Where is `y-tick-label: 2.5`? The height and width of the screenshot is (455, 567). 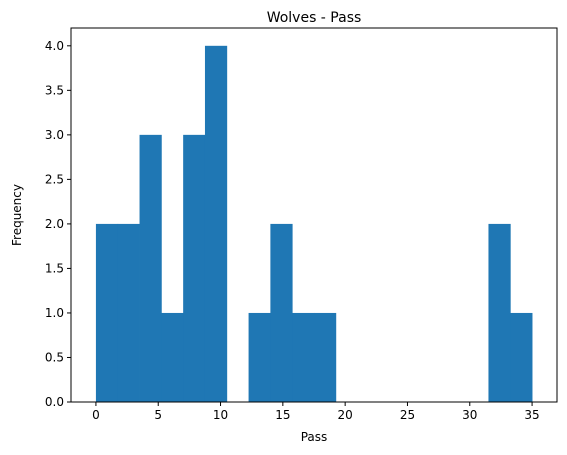 y-tick-label: 2.5 is located at coordinates (54, 179).